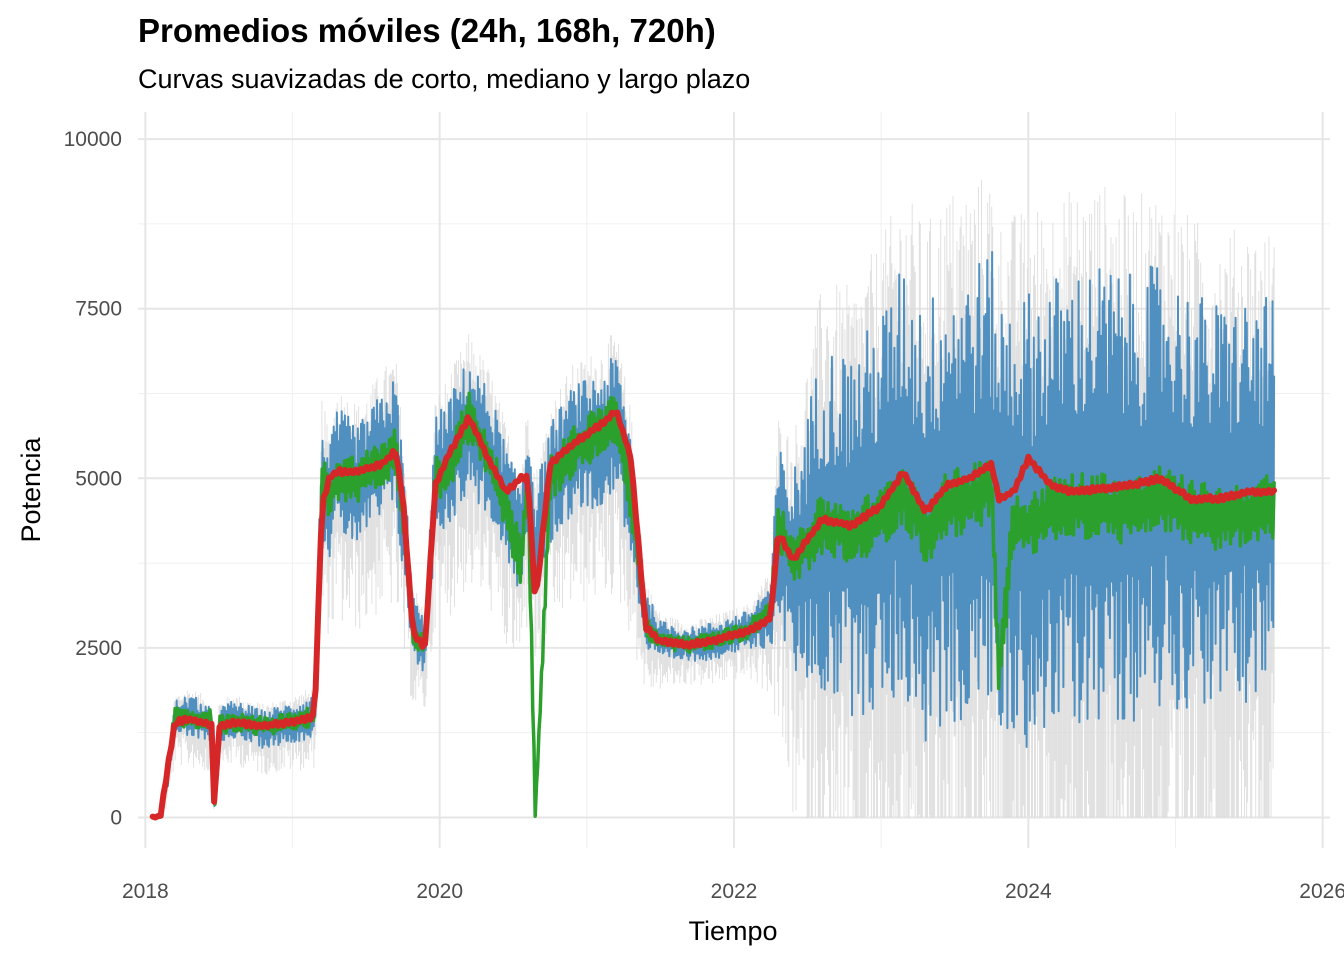 This screenshot has width=1344, height=960. What do you see at coordinates (31, 489) in the screenshot?
I see `y-axis-title: Potencia` at bounding box center [31, 489].